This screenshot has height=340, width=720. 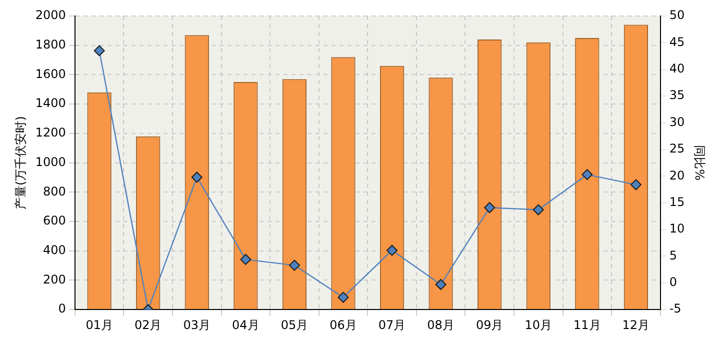 What do you see at coordinates (246, 325) in the screenshot?
I see `x-tick-label: 04月` at bounding box center [246, 325].